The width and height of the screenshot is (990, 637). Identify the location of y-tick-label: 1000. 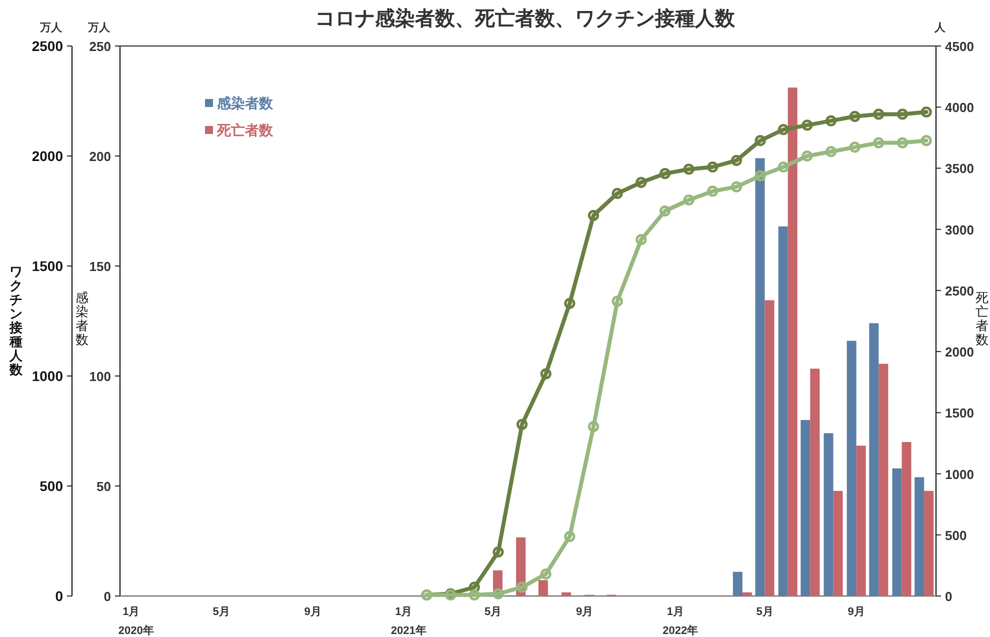
(48, 376).